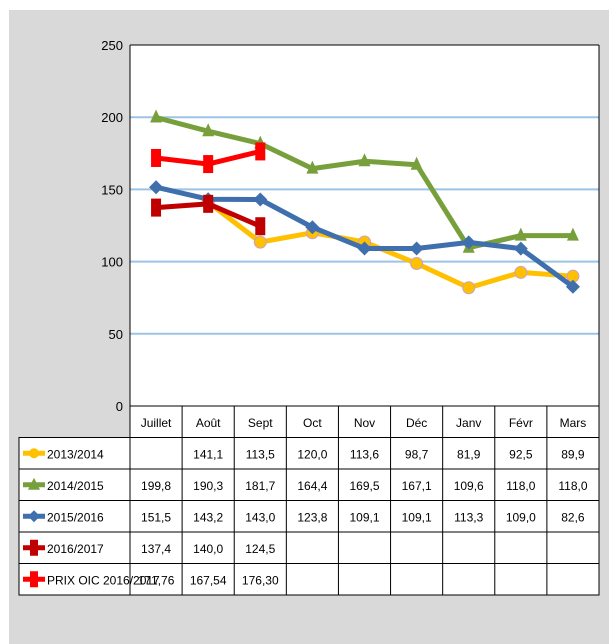  Describe the element at coordinates (469, 454) in the screenshot. I see `data-label-2013-2014-janv: 81,9` at that location.